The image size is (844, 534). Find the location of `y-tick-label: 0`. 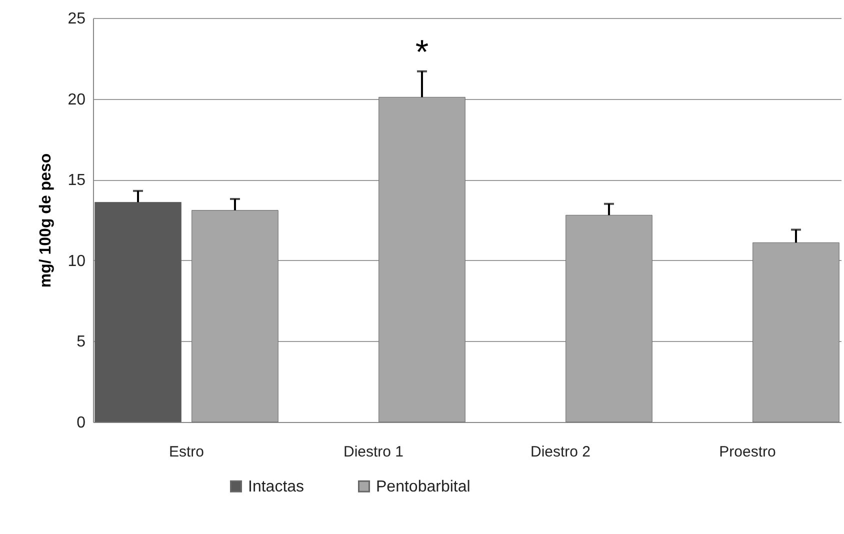

y-tick-label: 0 is located at coordinates (81, 423).